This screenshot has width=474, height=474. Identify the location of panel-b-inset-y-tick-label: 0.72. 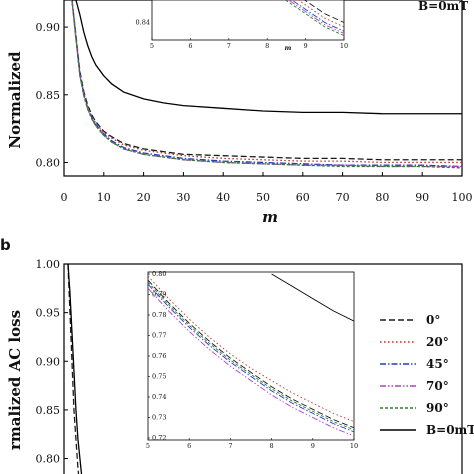
(159, 438).